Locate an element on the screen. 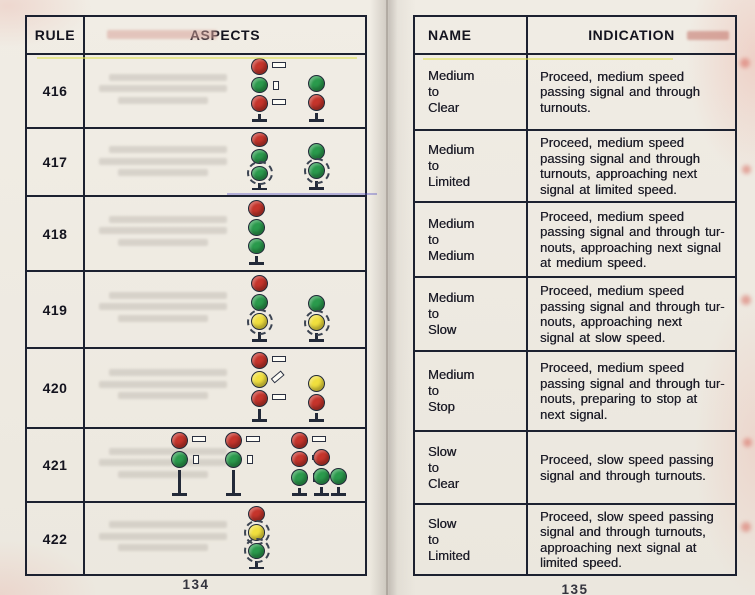 This screenshot has width=755, height=595. table-row: 417 is located at coordinates (196, 161).